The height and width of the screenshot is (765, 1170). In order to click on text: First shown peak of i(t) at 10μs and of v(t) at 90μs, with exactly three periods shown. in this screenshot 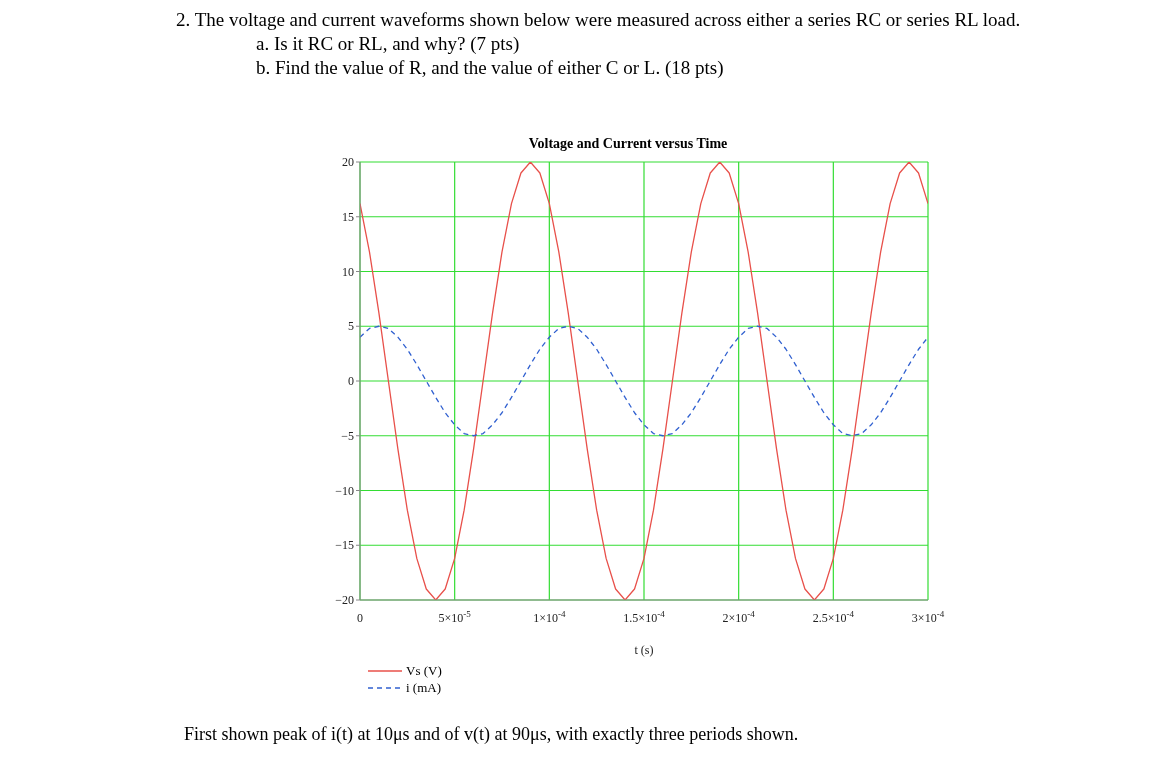, I will do `click(491, 734)`.